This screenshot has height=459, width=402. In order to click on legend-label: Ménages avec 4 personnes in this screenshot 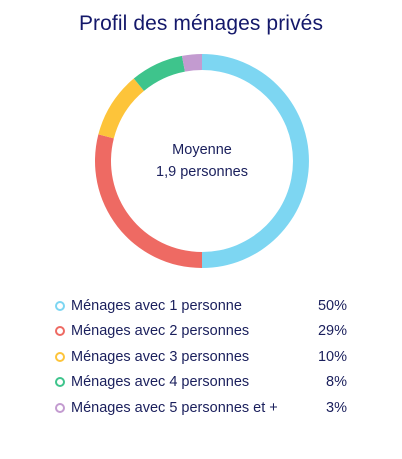, I will do `click(160, 382)`.